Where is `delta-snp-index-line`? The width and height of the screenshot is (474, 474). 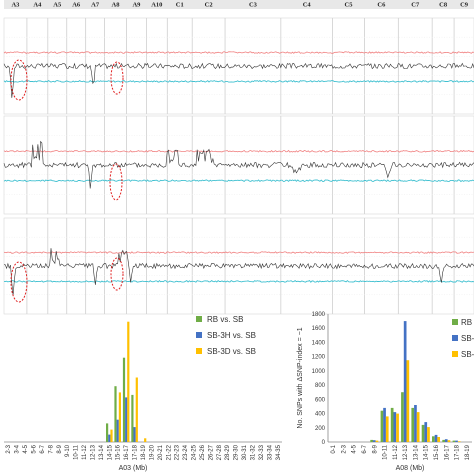 delta-snp-index-line is located at coordinates (238, 272).